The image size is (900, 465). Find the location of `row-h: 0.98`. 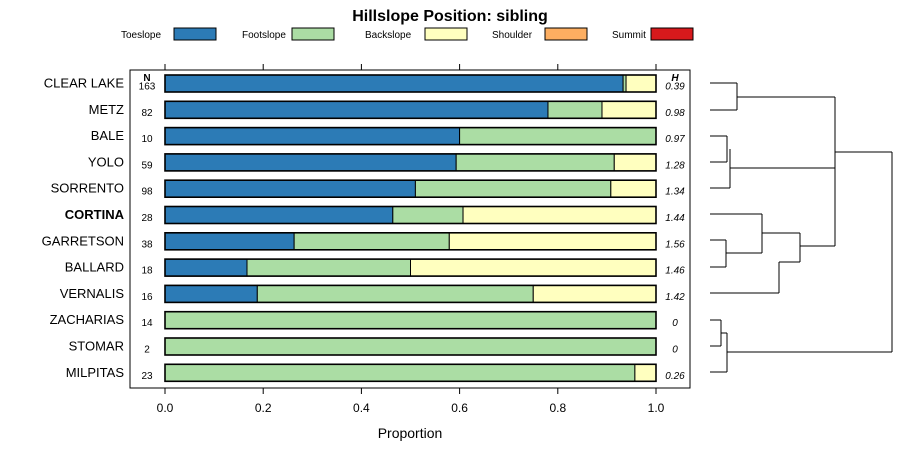

row-h: 0.98 is located at coordinates (675, 113).